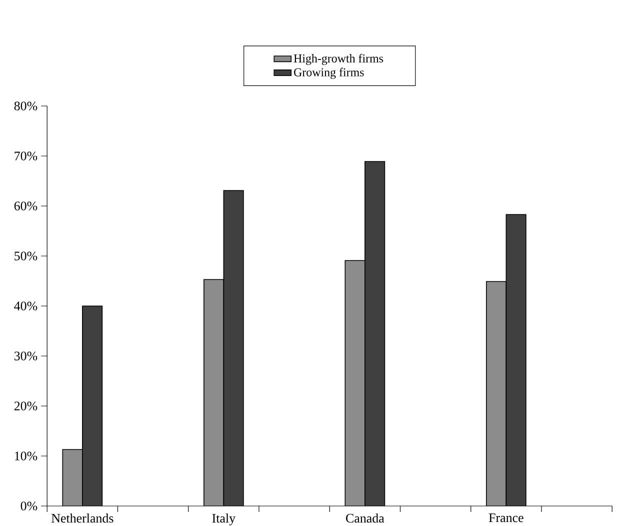  What do you see at coordinates (26, 206) in the screenshot?
I see `y-tick-label: 60%` at bounding box center [26, 206].